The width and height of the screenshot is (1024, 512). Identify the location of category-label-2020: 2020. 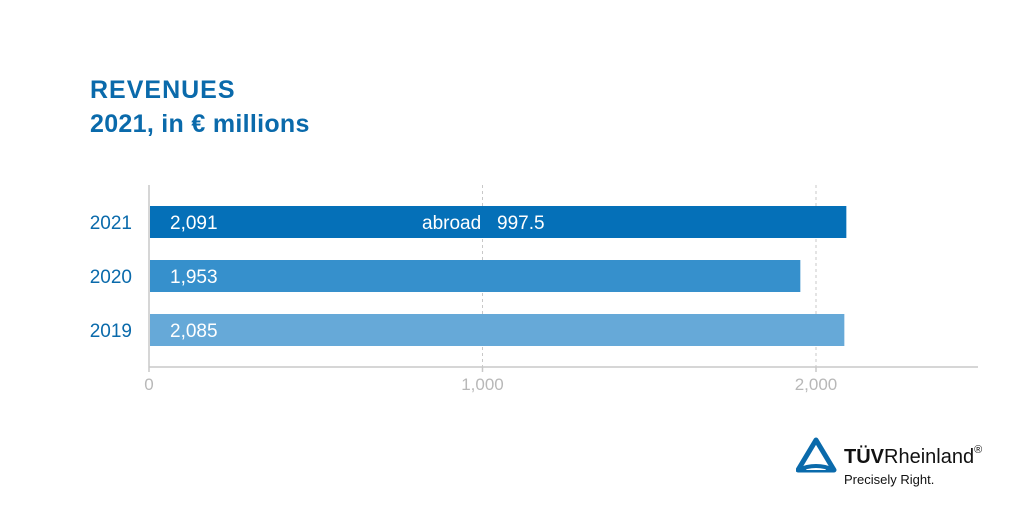
(111, 277).